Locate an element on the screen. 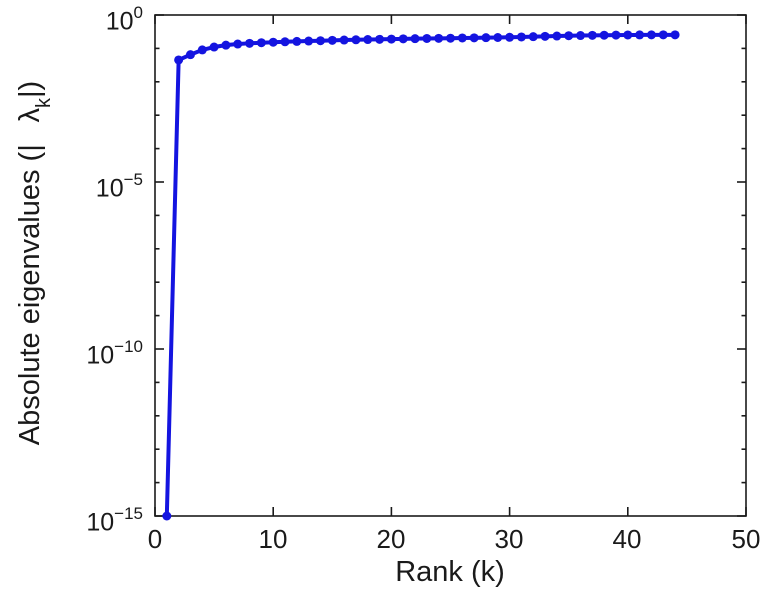 This screenshot has height=600, width=772. y-tick-exponent: −10 is located at coordinates (128, 346).